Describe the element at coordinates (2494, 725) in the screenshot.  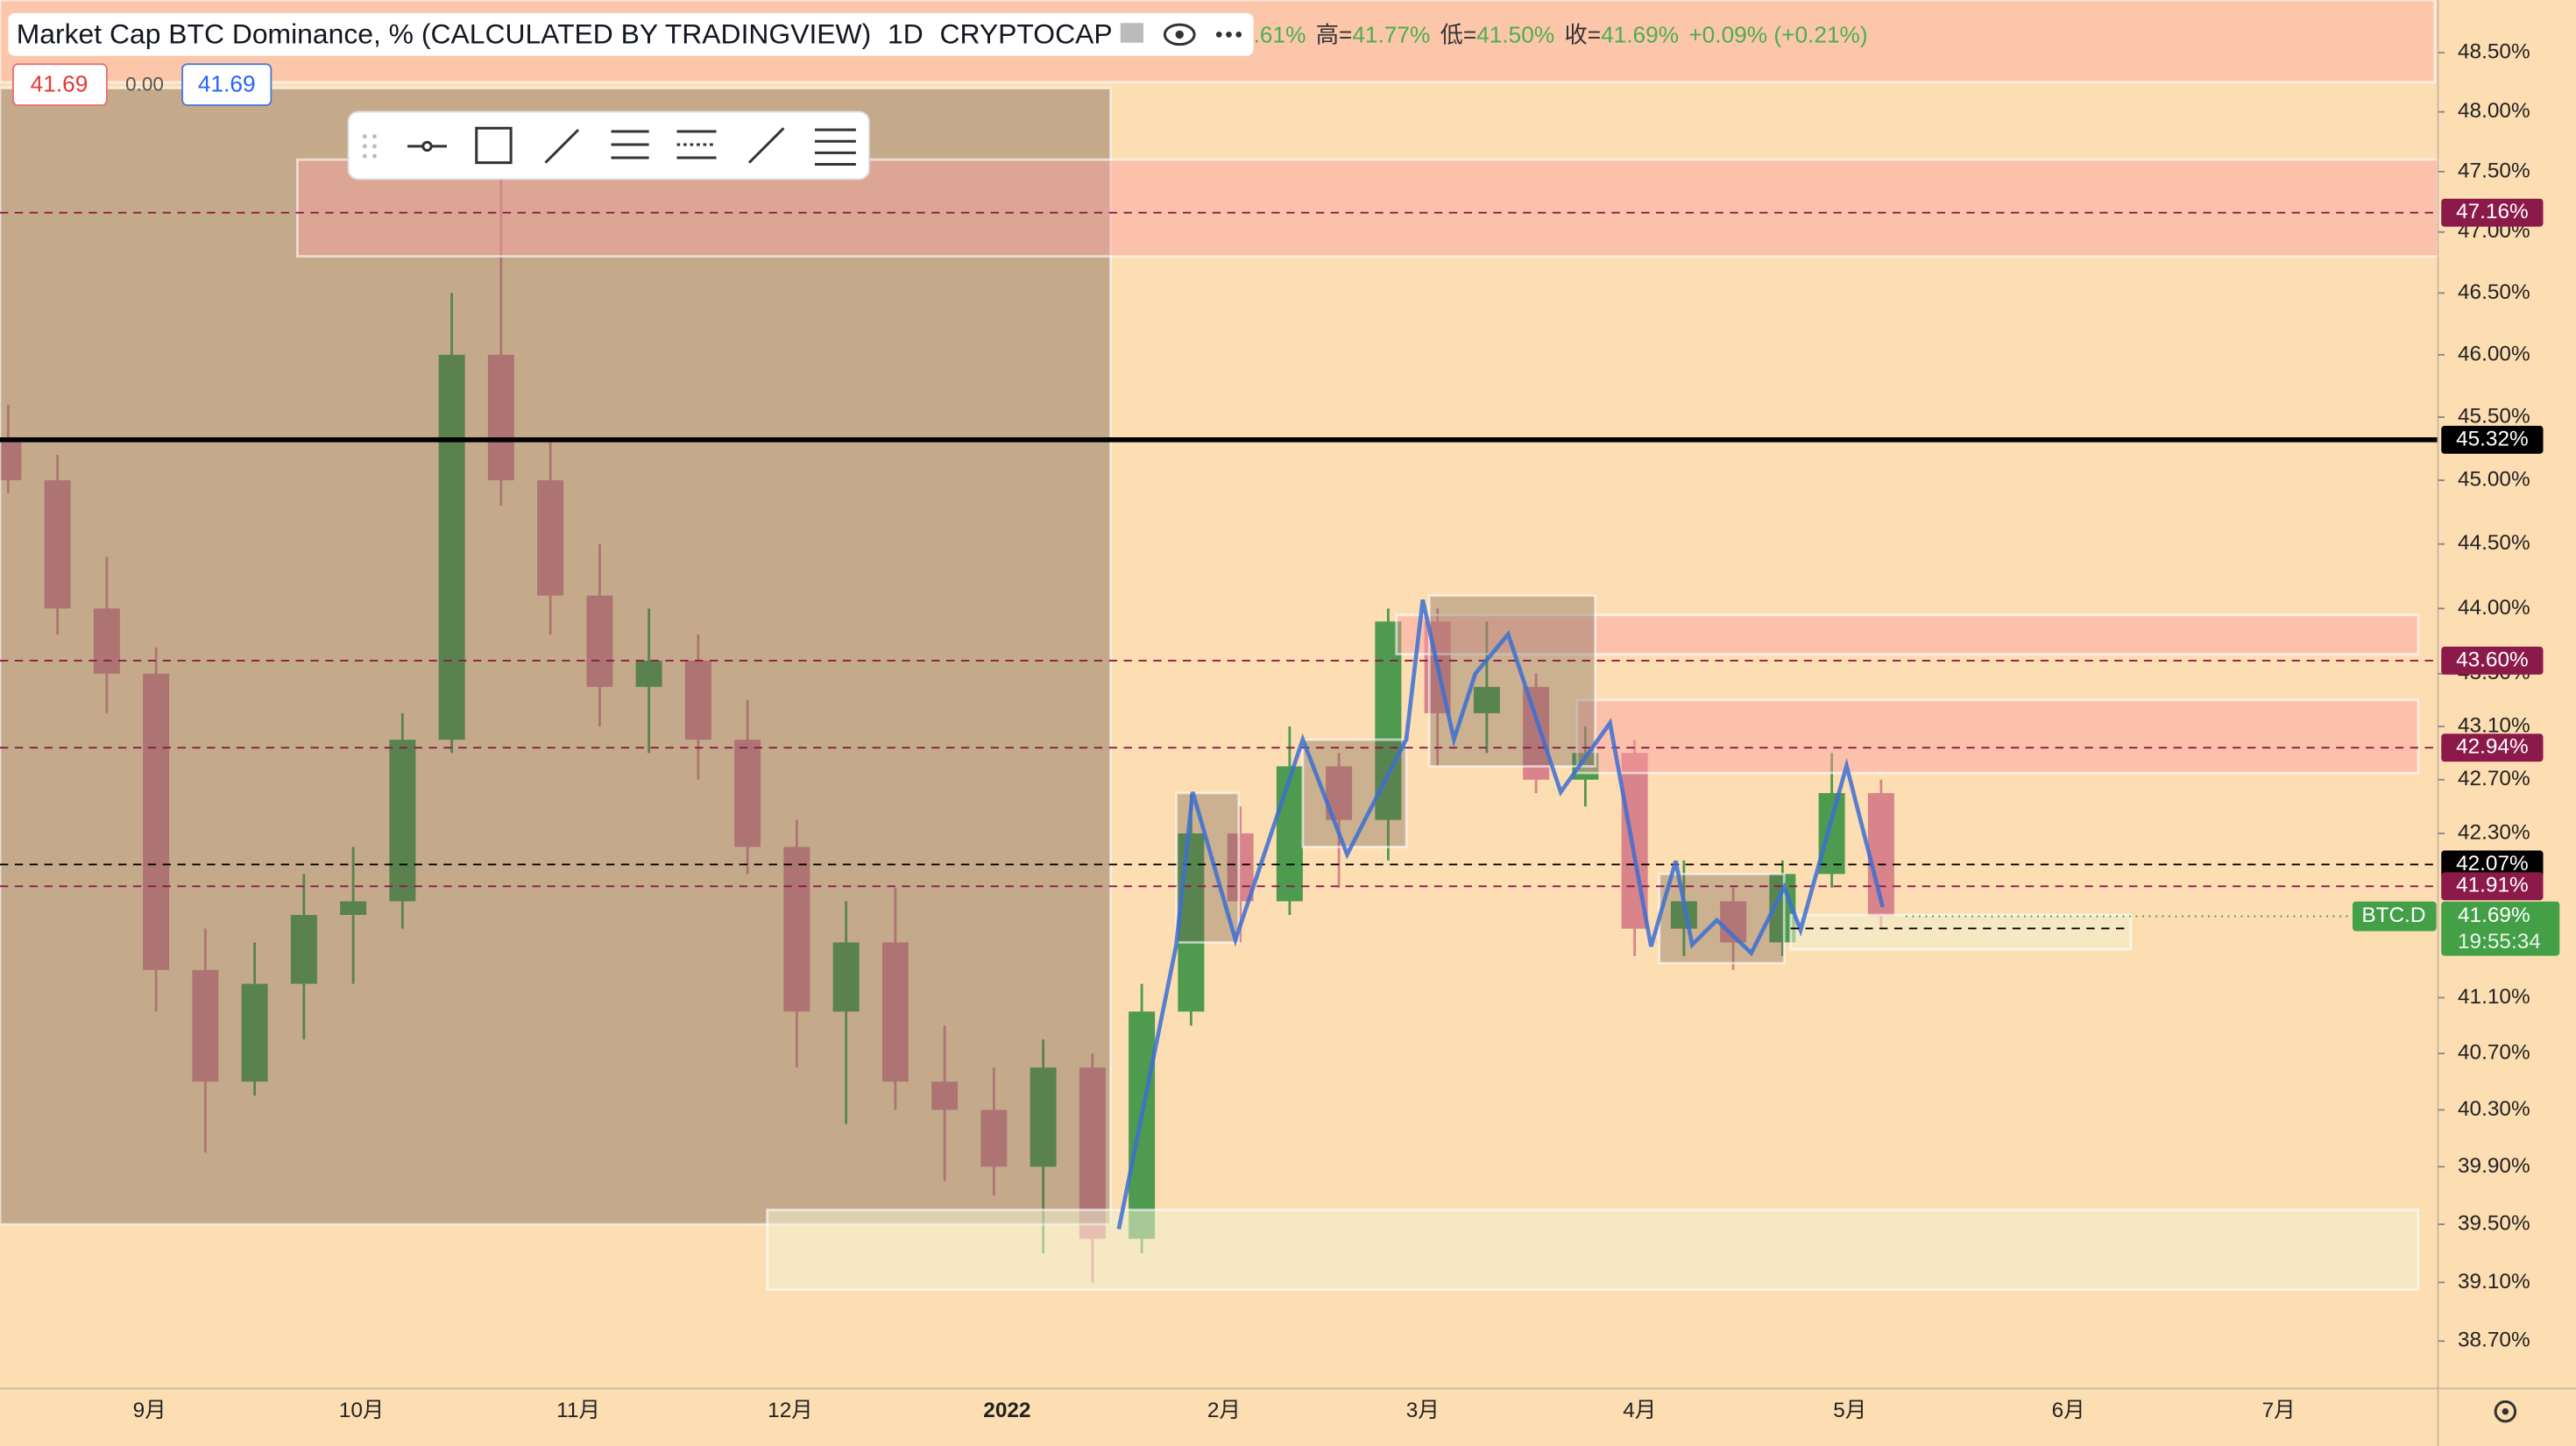
I see `y-tick-label: 43.10%` at that location.